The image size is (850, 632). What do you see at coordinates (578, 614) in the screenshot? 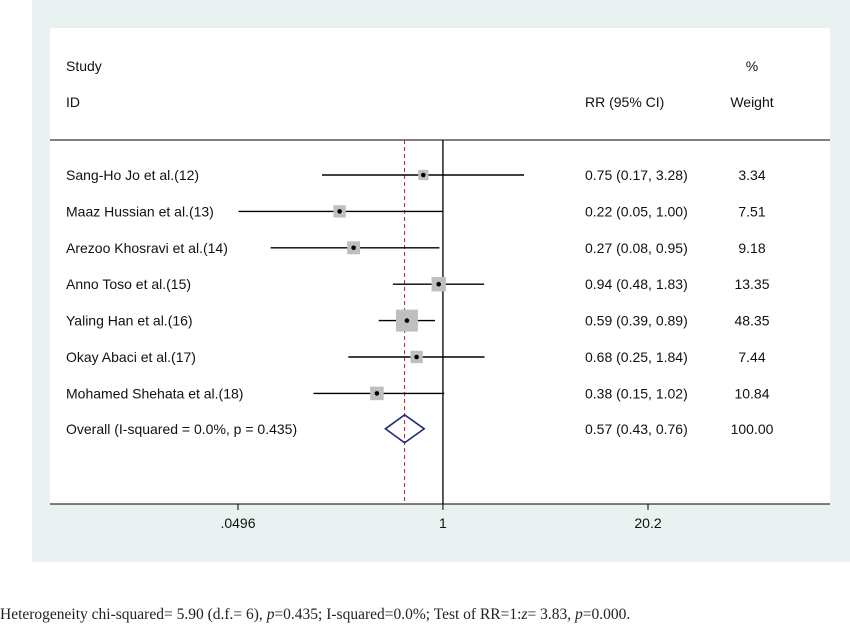
I see `note-p-symbol-2: p` at bounding box center [578, 614].